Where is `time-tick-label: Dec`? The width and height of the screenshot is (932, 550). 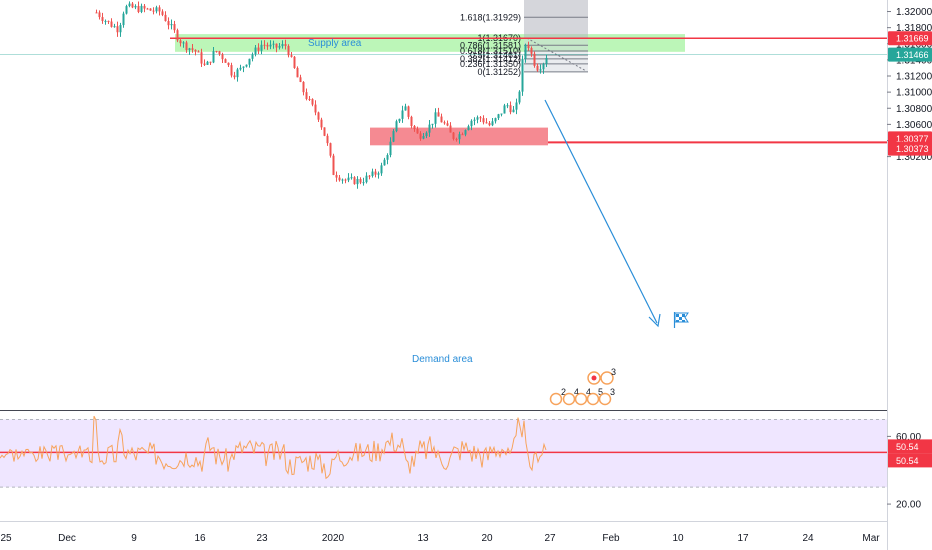 time-tick-label: Dec is located at coordinates (67, 538).